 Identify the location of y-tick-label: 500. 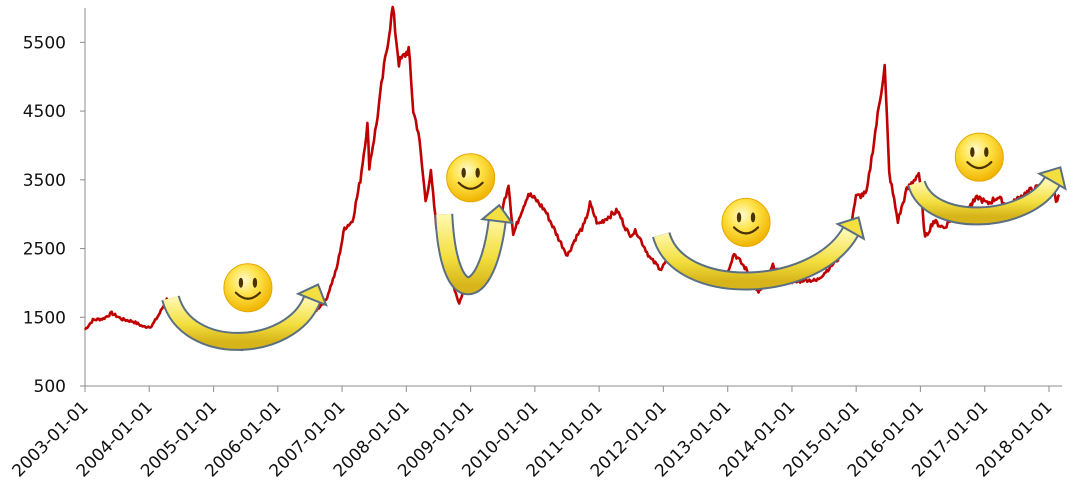
(50, 387).